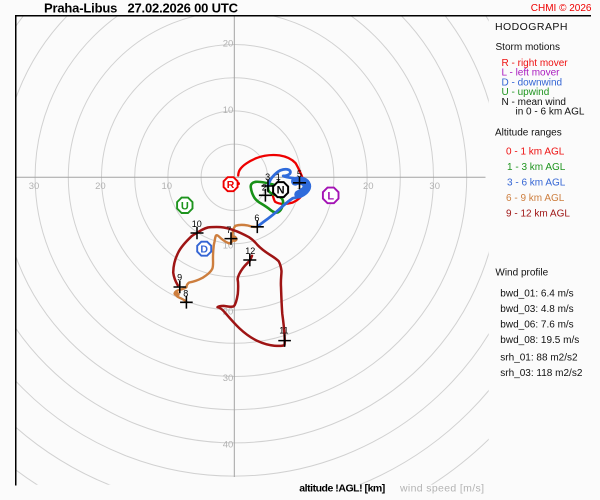 This screenshot has height=500, width=600. Describe the element at coordinates (256, 218) in the screenshot. I see `svg-text: 6` at that location.